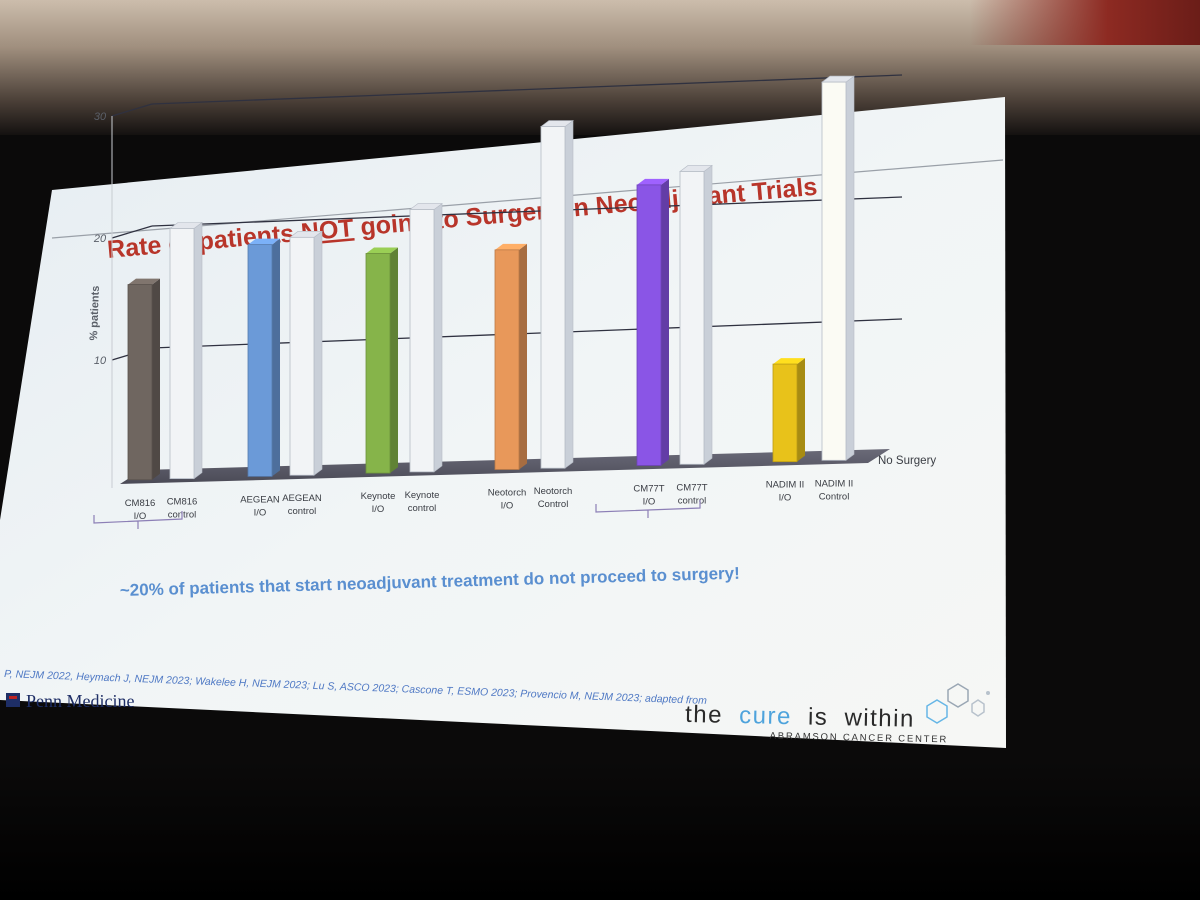 The height and width of the screenshot is (900, 1200). What do you see at coordinates (95, 312) in the screenshot?
I see `y-axis-label: % patients` at bounding box center [95, 312].